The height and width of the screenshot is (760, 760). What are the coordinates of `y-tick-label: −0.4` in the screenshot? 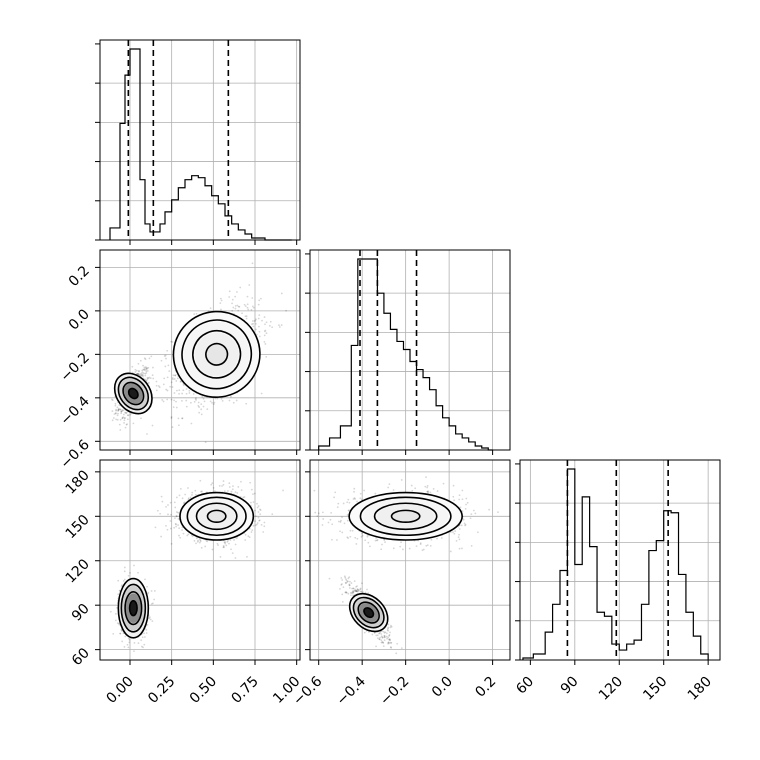 It's located at (74, 410).